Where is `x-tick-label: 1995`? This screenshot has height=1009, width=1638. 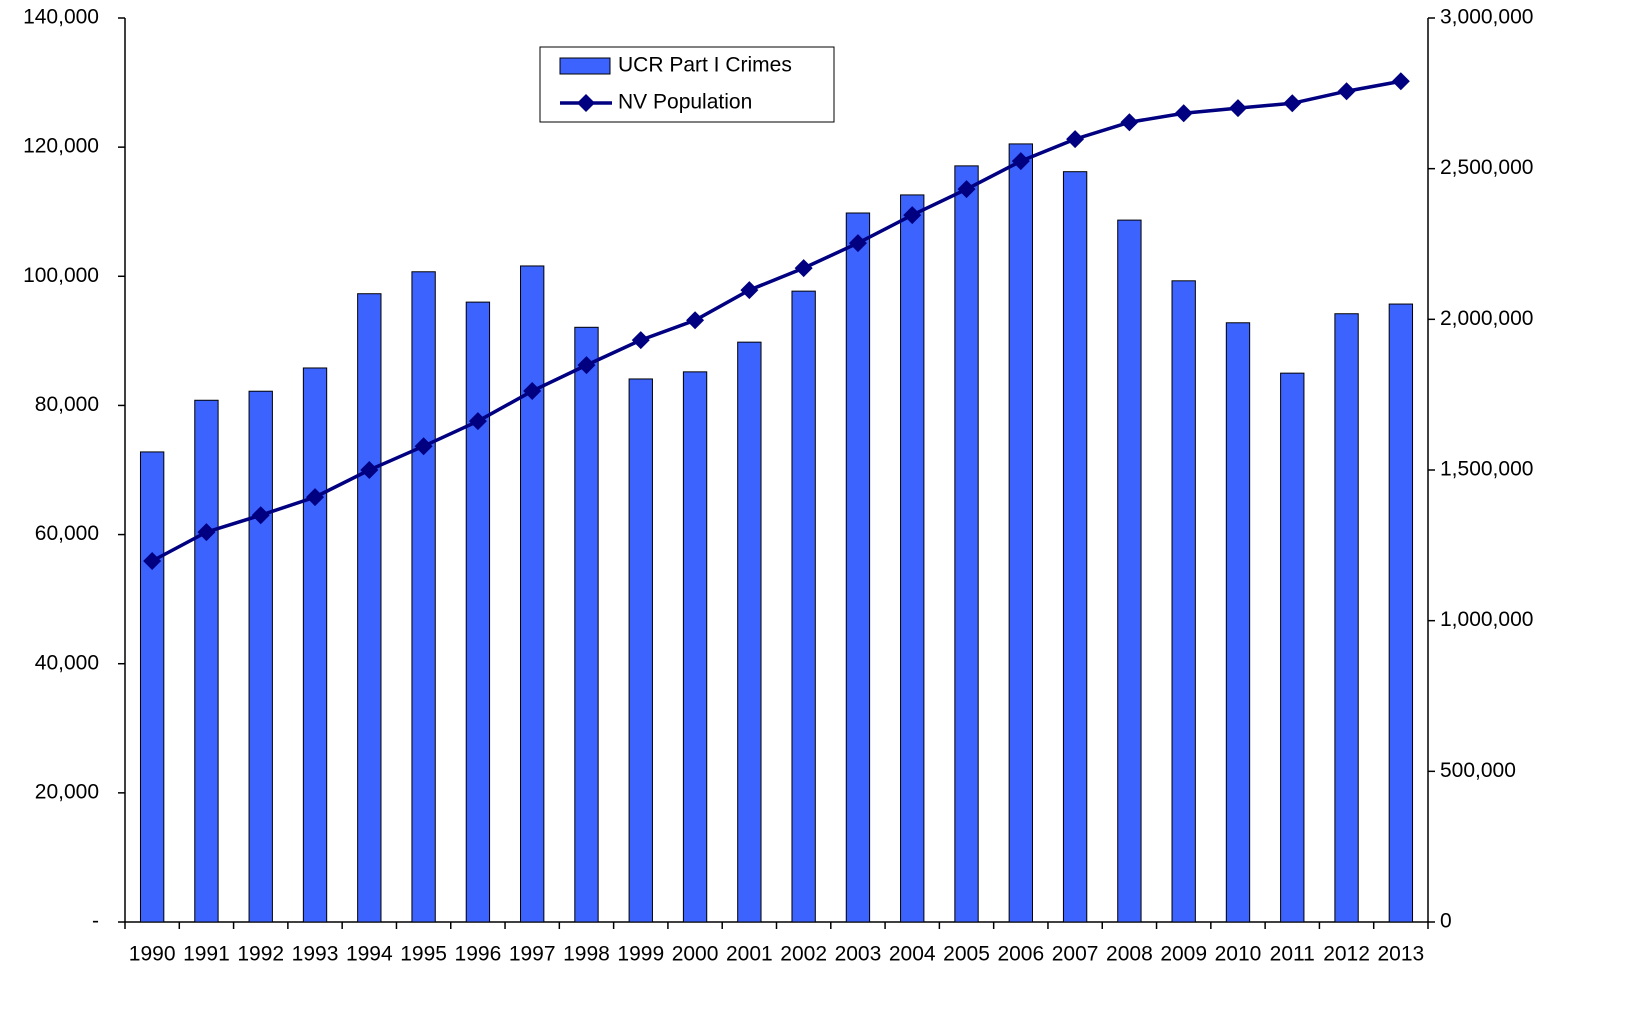 x-tick-label: 1995 is located at coordinates (423, 954).